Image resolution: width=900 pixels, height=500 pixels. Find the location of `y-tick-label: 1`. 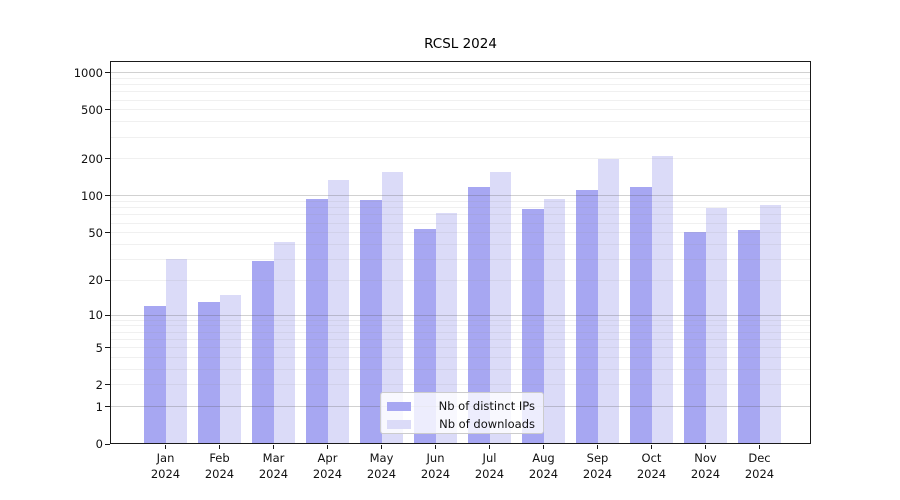

y-tick-label: 1 is located at coordinates (99, 406).